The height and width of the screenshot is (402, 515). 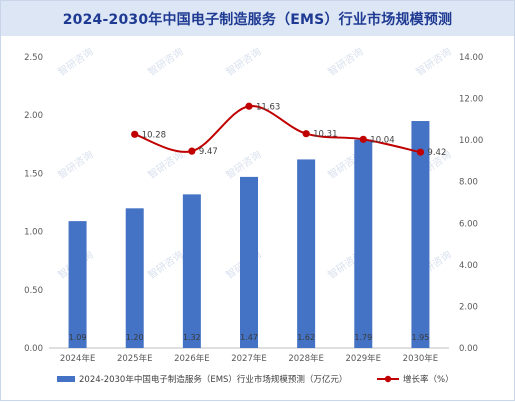 I want to click on growth-value-label: 9.42, so click(x=436, y=153).